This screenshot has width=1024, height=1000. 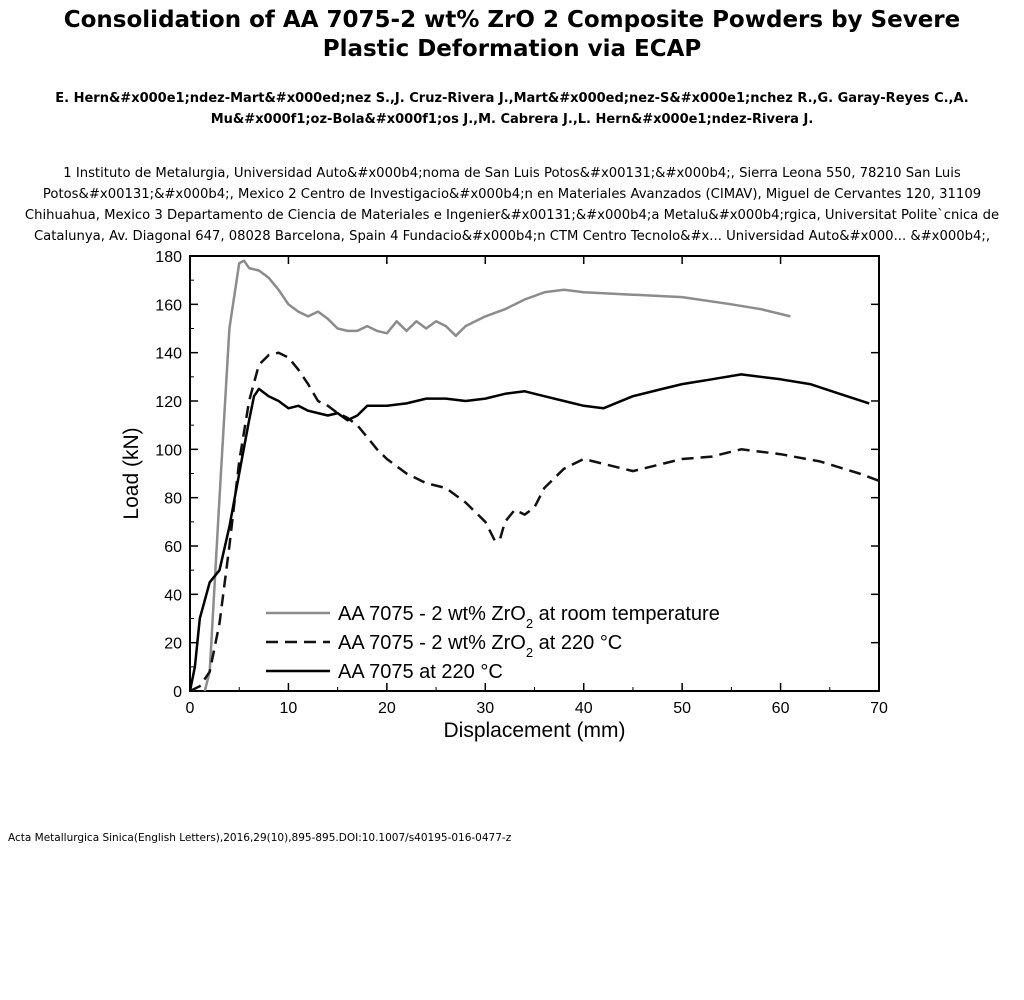 I want to click on x-axis-label: Displacement (mm), so click(x=534, y=730).